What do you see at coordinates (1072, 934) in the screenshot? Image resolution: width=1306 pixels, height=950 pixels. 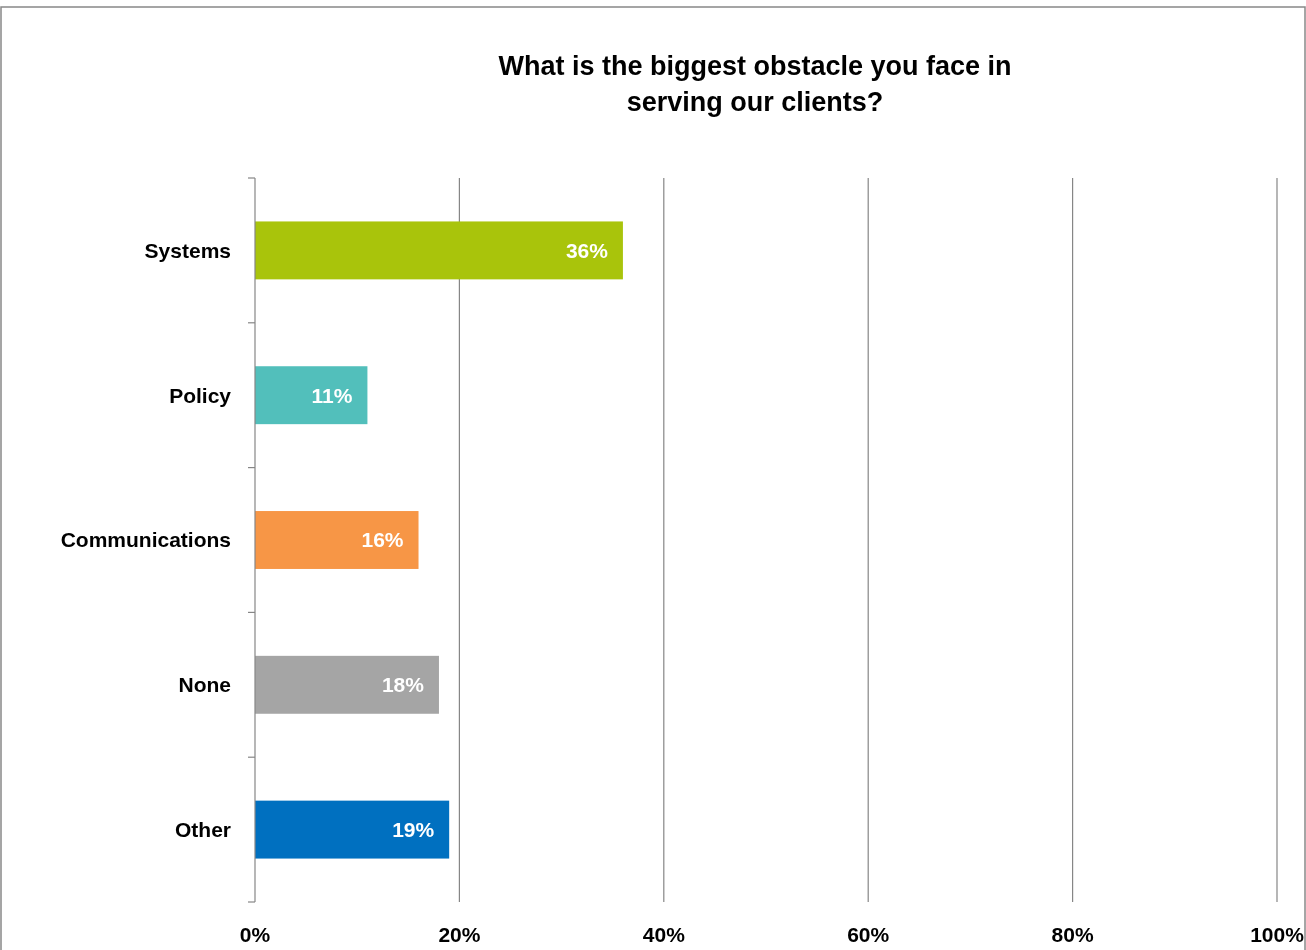 I see `x-tick-label: 80%` at bounding box center [1072, 934].